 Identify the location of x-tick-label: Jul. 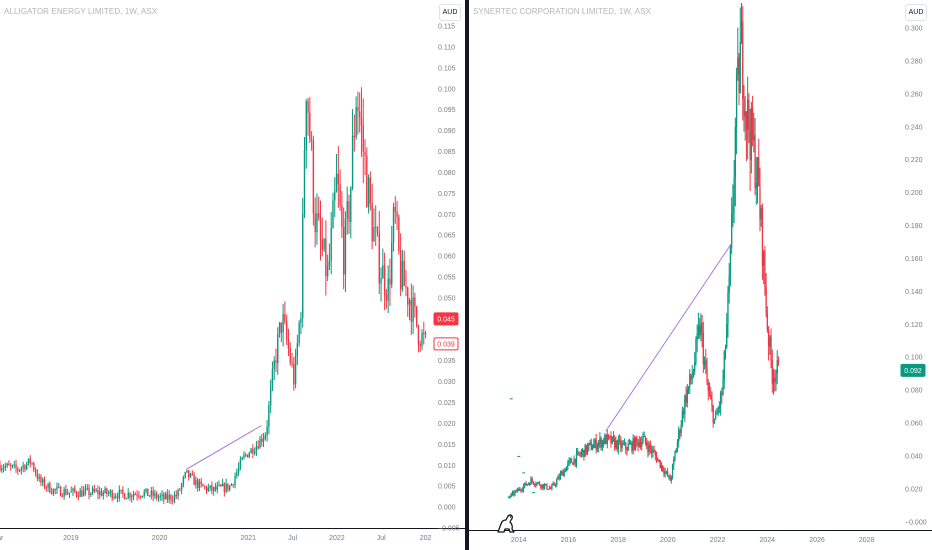
(381, 538).